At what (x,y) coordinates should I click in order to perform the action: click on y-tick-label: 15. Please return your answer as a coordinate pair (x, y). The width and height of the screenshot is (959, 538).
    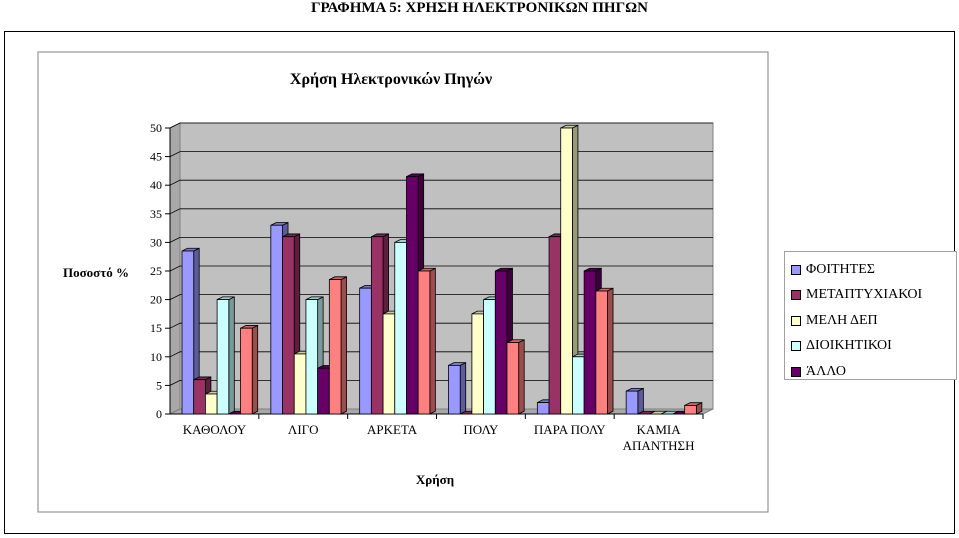
    Looking at the image, I should click on (156, 328).